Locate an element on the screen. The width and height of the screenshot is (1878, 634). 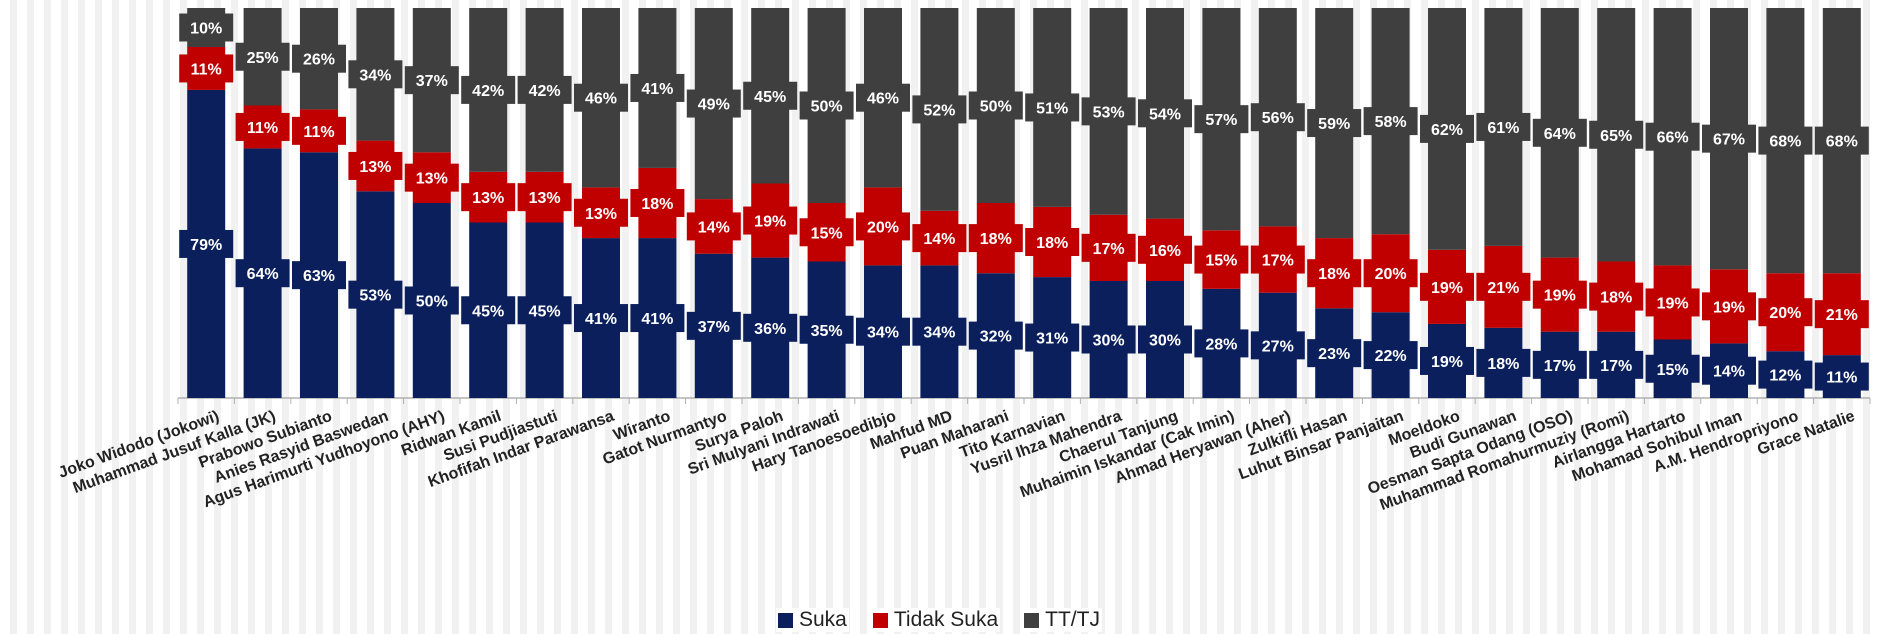
data-label-tidak-suka-anies-rasyid-baswedan: 13% is located at coordinates (375, 167).